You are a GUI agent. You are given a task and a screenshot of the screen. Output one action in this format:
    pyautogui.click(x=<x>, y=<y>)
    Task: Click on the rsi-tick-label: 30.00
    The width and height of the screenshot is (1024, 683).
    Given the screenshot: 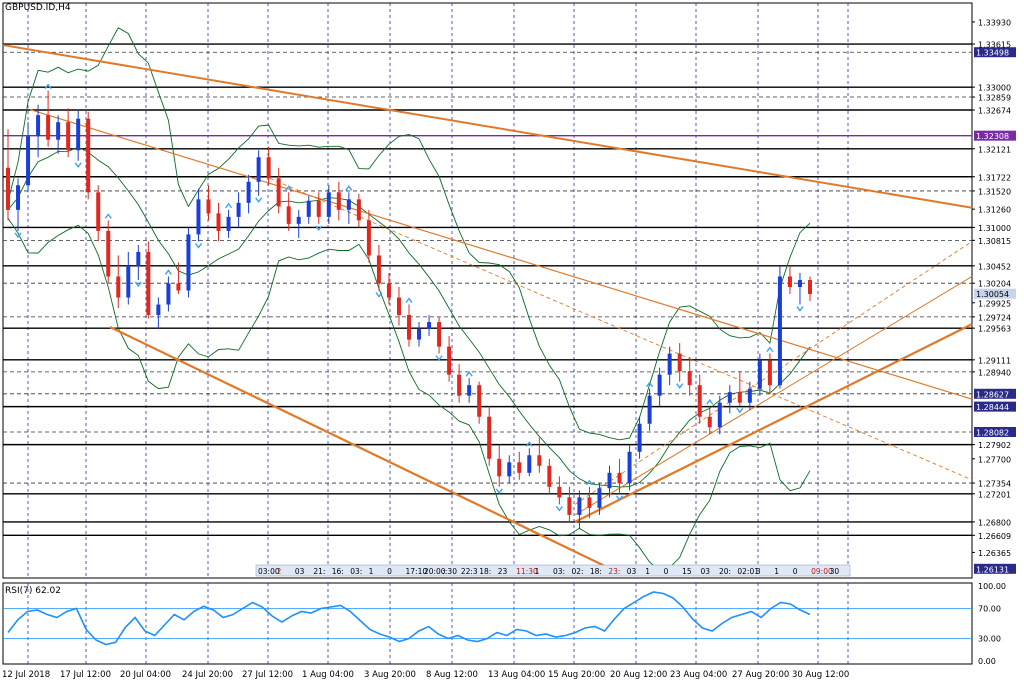 What is the action you would take?
    pyautogui.click(x=989, y=639)
    